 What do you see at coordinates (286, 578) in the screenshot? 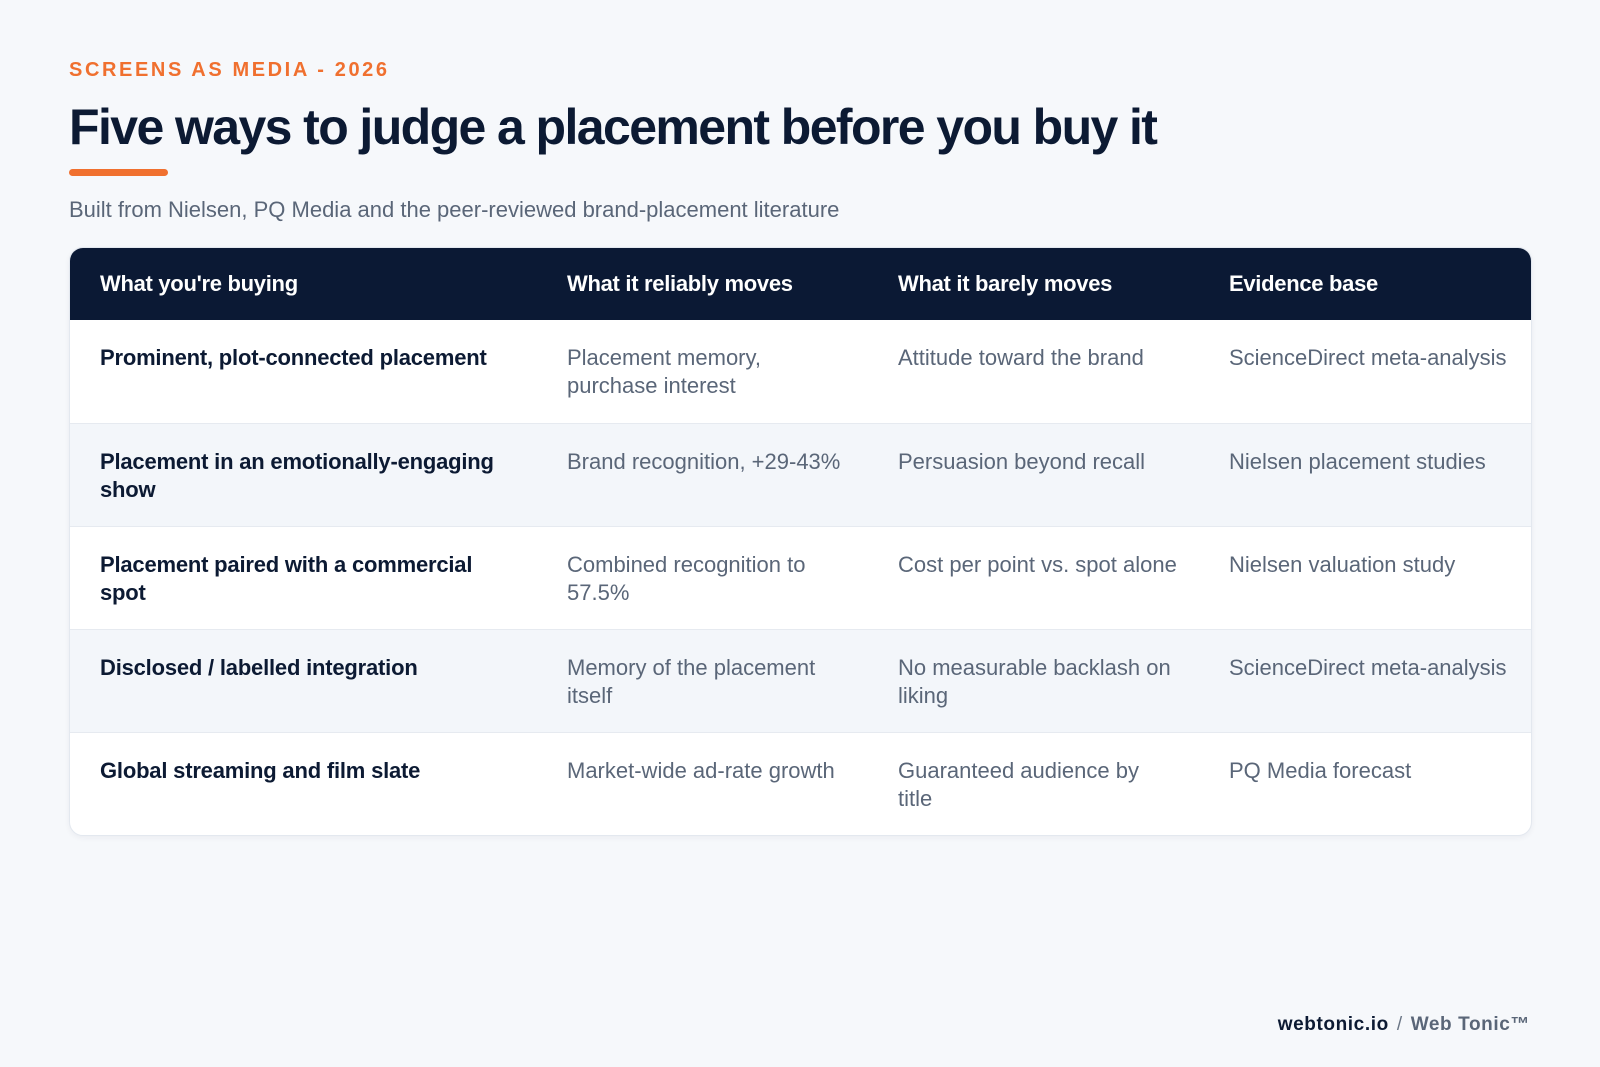
I see `row-label: Placement paired with a commercial spot` at bounding box center [286, 578].